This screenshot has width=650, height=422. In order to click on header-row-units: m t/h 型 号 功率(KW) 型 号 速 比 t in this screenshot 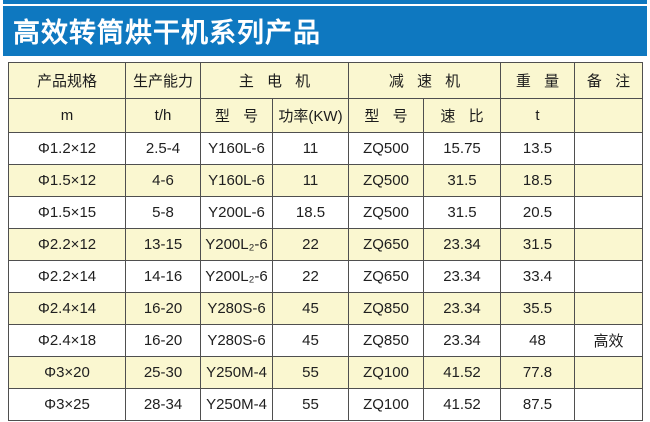, I will do `click(325, 115)`.